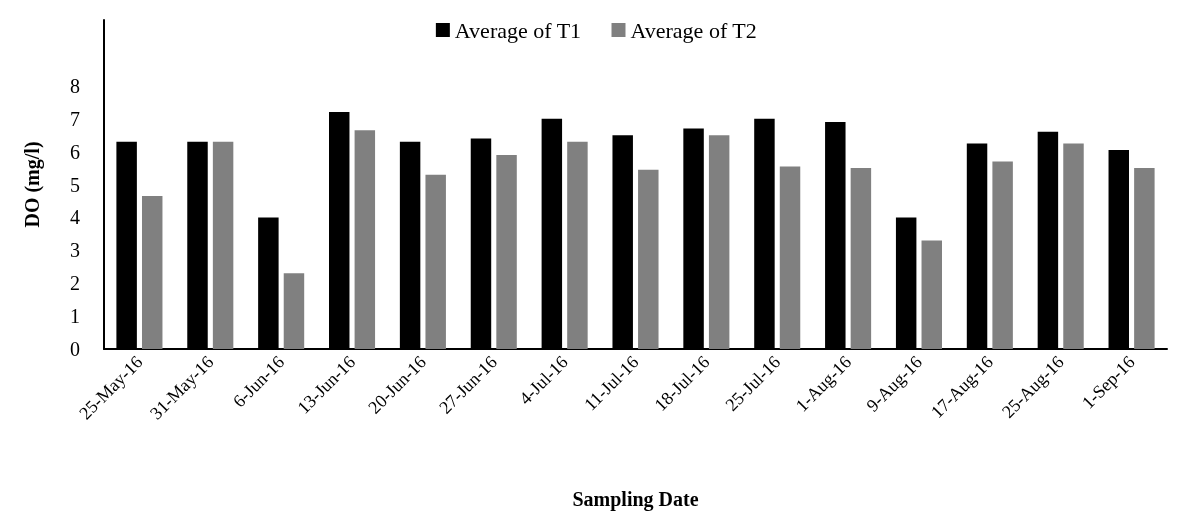  Describe the element at coordinates (75, 349) in the screenshot. I see `y-tick-label: 0` at that location.